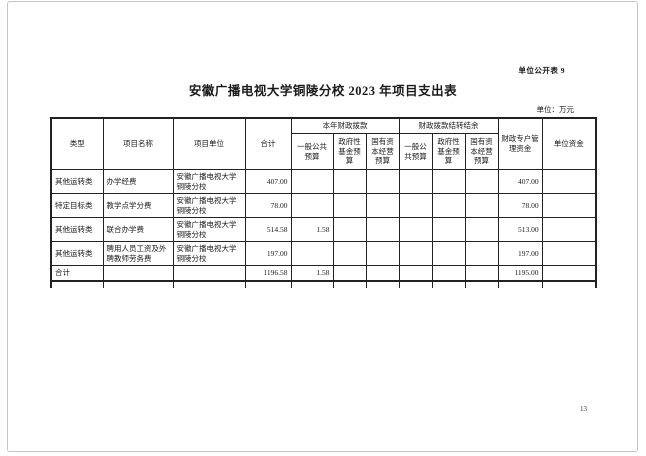 This screenshot has height=456, width=646. What do you see at coordinates (138, 253) in the screenshot?
I see `cell-project-name: 聘用人员工资及外聘教师劳务费` at bounding box center [138, 253].